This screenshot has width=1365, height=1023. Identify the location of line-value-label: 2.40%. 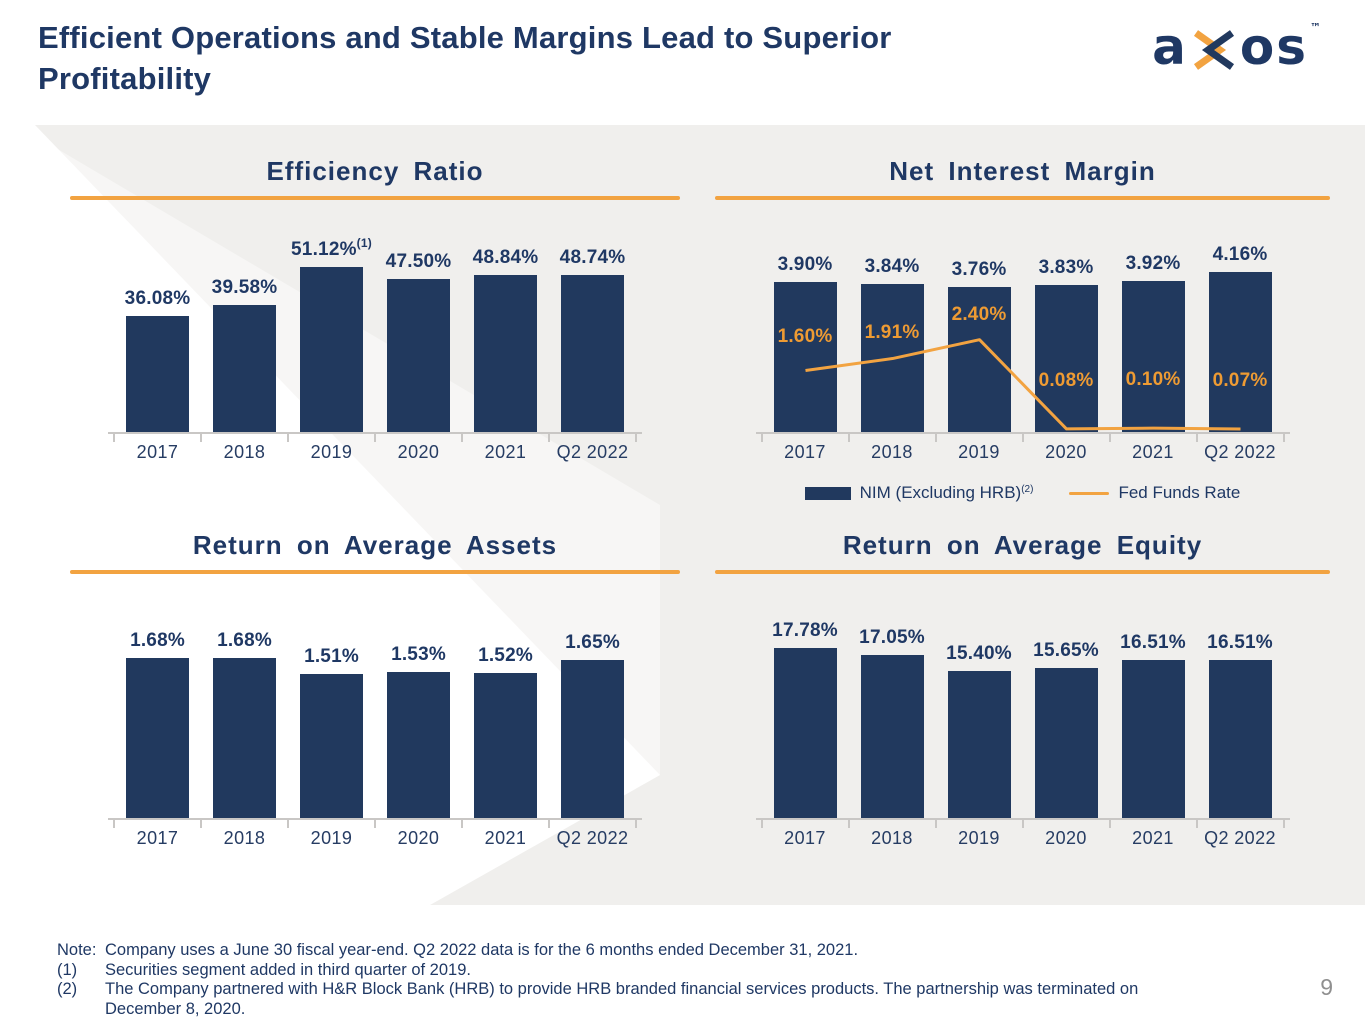
(979, 314).